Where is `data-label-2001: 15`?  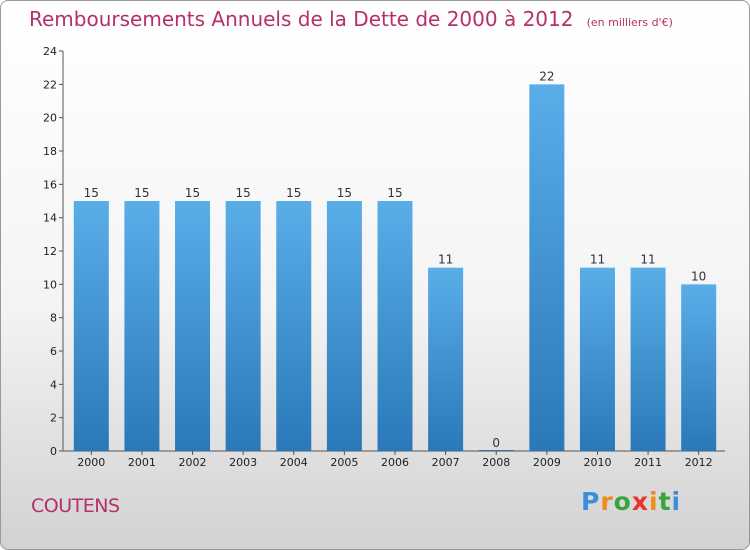 data-label-2001: 15 is located at coordinates (141, 193).